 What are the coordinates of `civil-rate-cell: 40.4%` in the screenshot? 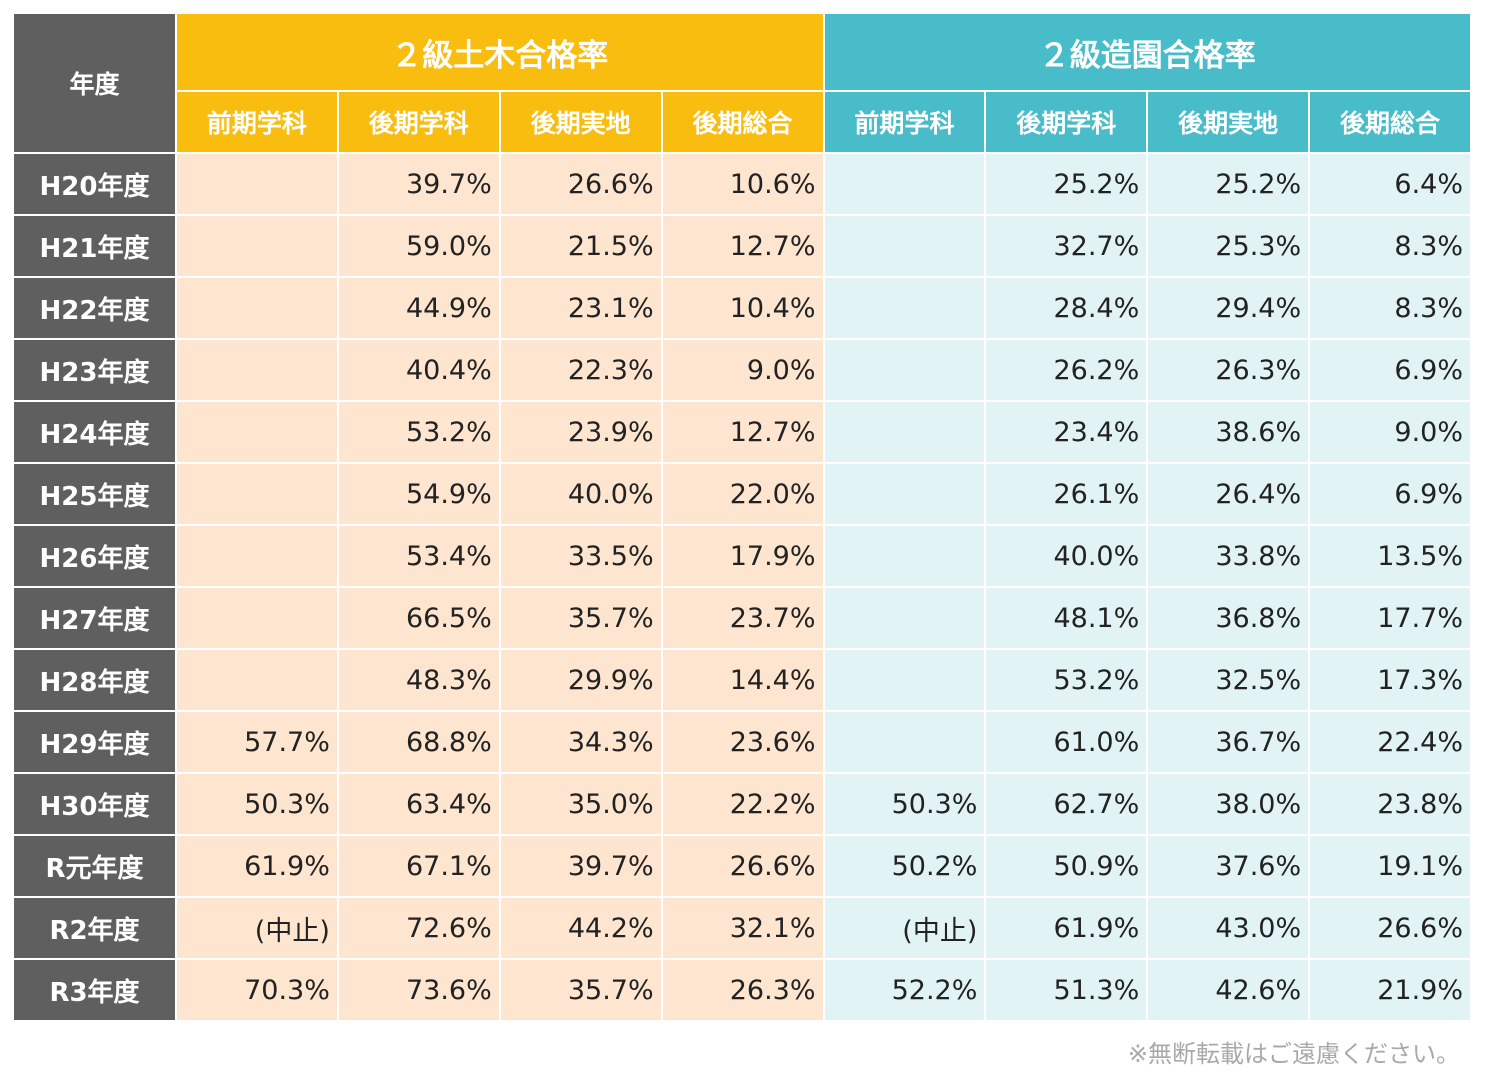 It's located at (418, 370).